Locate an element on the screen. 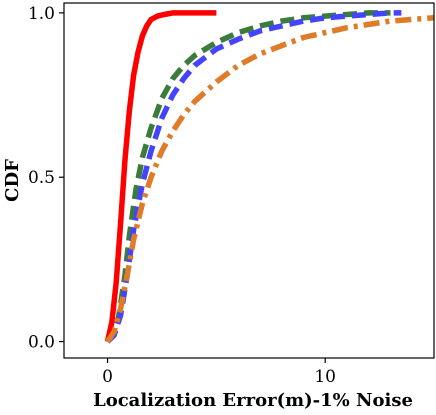 This screenshot has width=436, height=415. x-axis-label: Localization Error(m)-1% Noise is located at coordinates (253, 400).